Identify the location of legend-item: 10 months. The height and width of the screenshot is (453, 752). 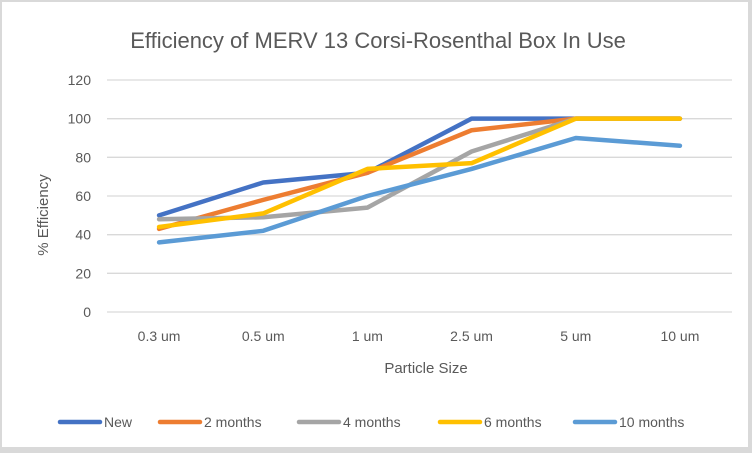
(628, 422).